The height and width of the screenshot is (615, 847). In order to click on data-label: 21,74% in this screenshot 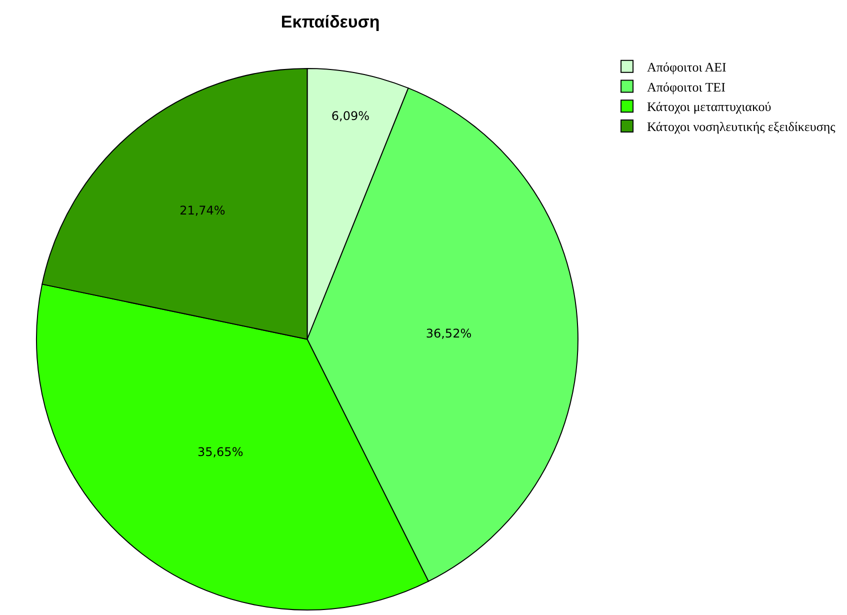, I will do `click(203, 210)`.